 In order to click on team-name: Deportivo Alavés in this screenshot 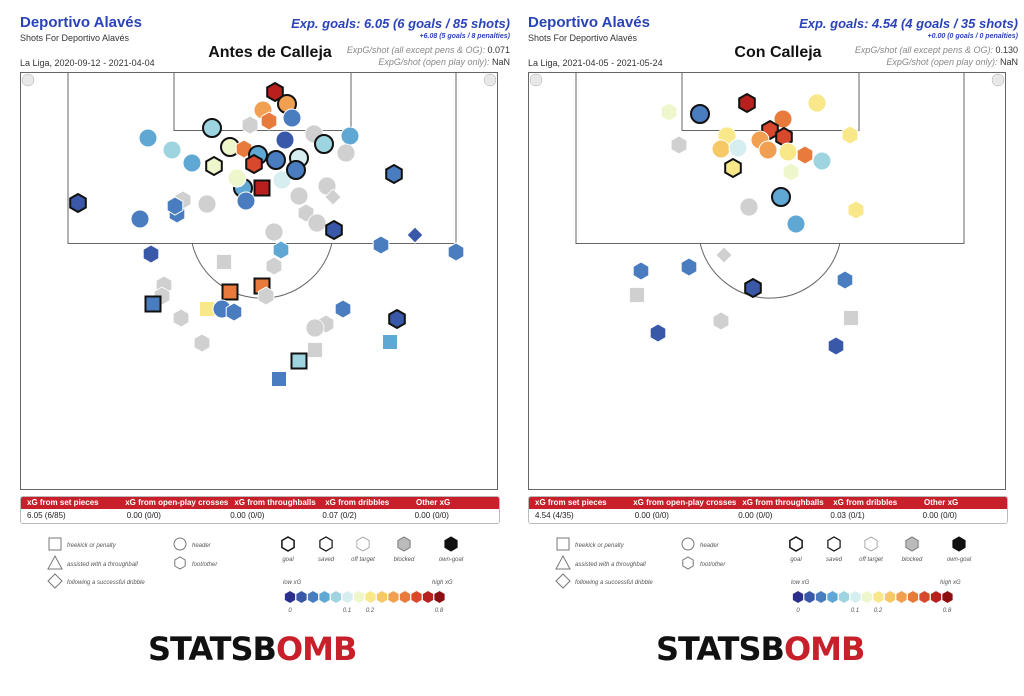, I will do `click(81, 22)`.